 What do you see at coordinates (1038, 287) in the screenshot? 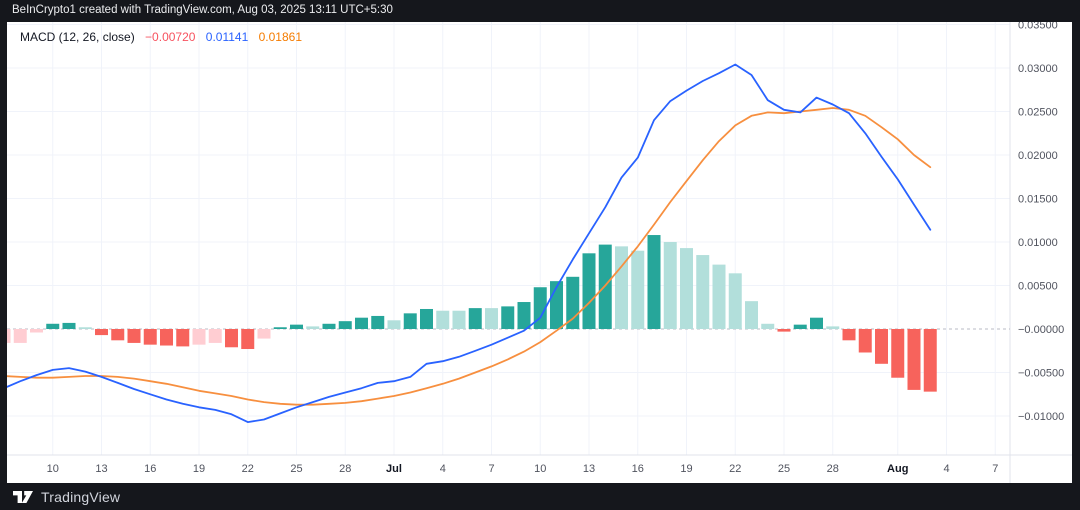
I see `price-axis-label: 0.00500` at bounding box center [1038, 287].